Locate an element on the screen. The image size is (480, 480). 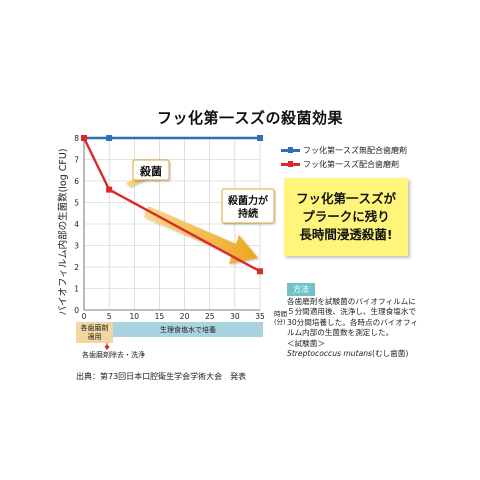
method-line: 30分間培養した。各時点のバイオフィ is located at coordinates (353, 322).